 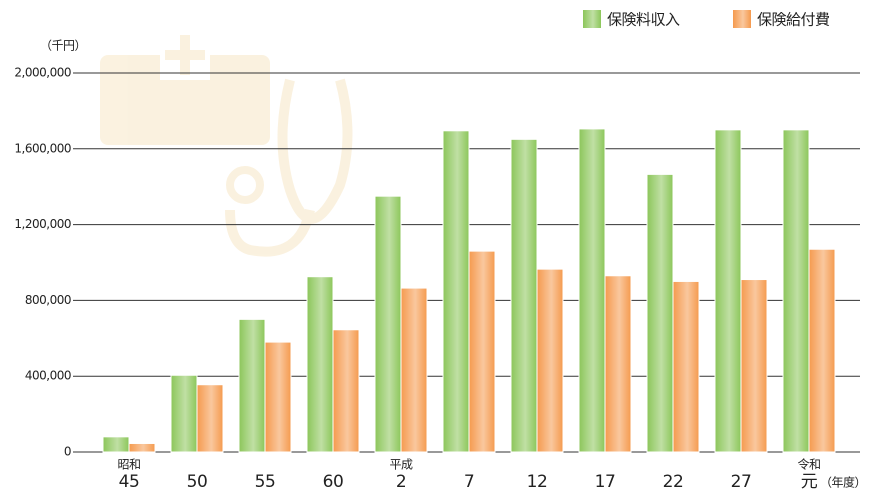 I want to click on x-tick-label: 55, so click(x=265, y=482).